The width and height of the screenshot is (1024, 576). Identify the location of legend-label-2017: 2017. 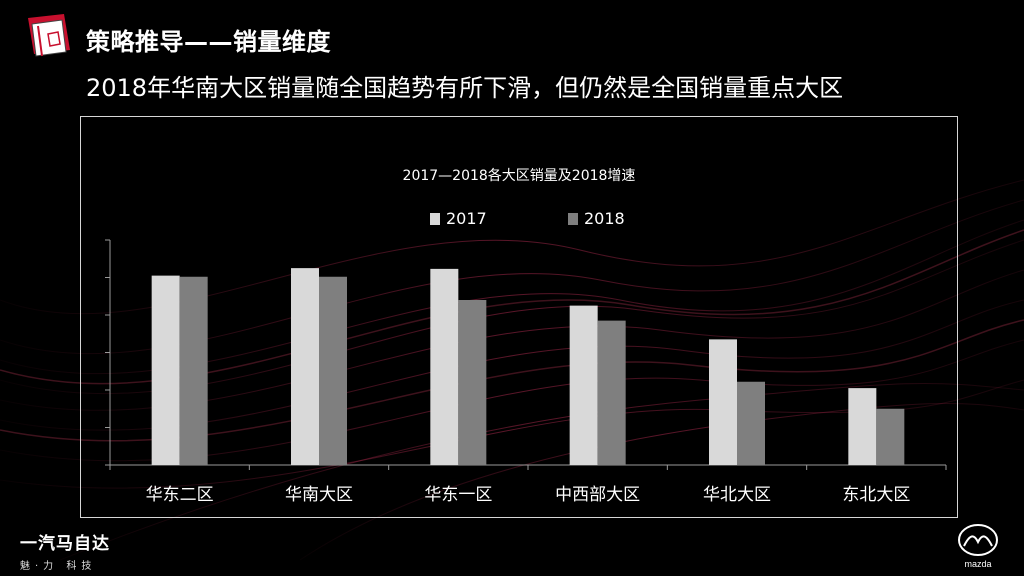
(466, 218).